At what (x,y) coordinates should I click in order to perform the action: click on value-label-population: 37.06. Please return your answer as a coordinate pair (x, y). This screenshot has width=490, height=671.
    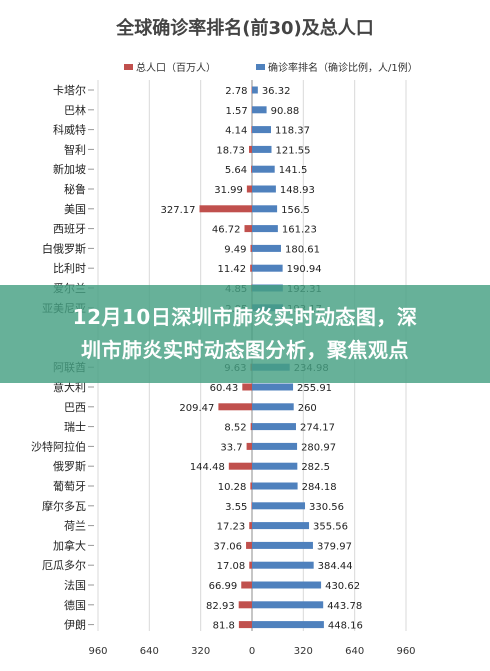
    Looking at the image, I should click on (227, 546).